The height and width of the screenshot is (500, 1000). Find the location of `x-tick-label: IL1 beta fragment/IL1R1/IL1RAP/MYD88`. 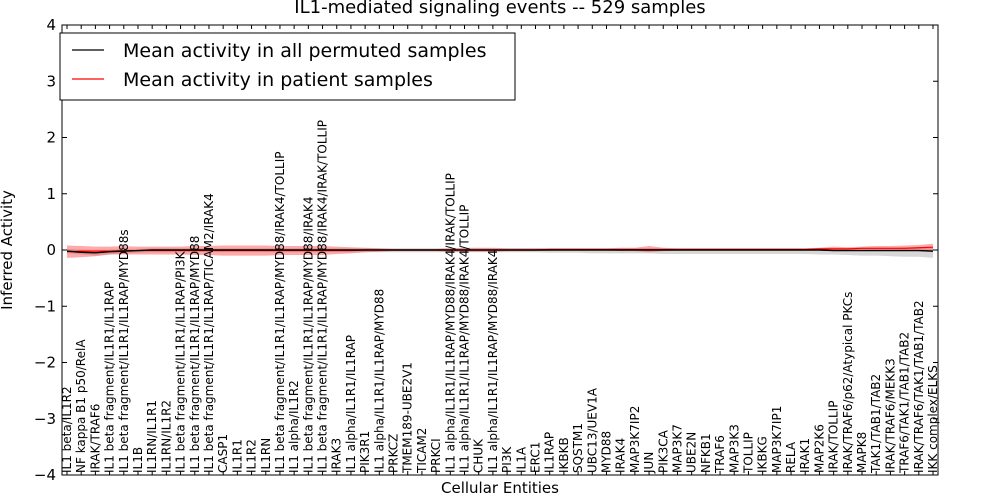

x-tick-label: IL1 beta fragment/IL1R1/IL1RAP/MYD88 is located at coordinates (195, 354).